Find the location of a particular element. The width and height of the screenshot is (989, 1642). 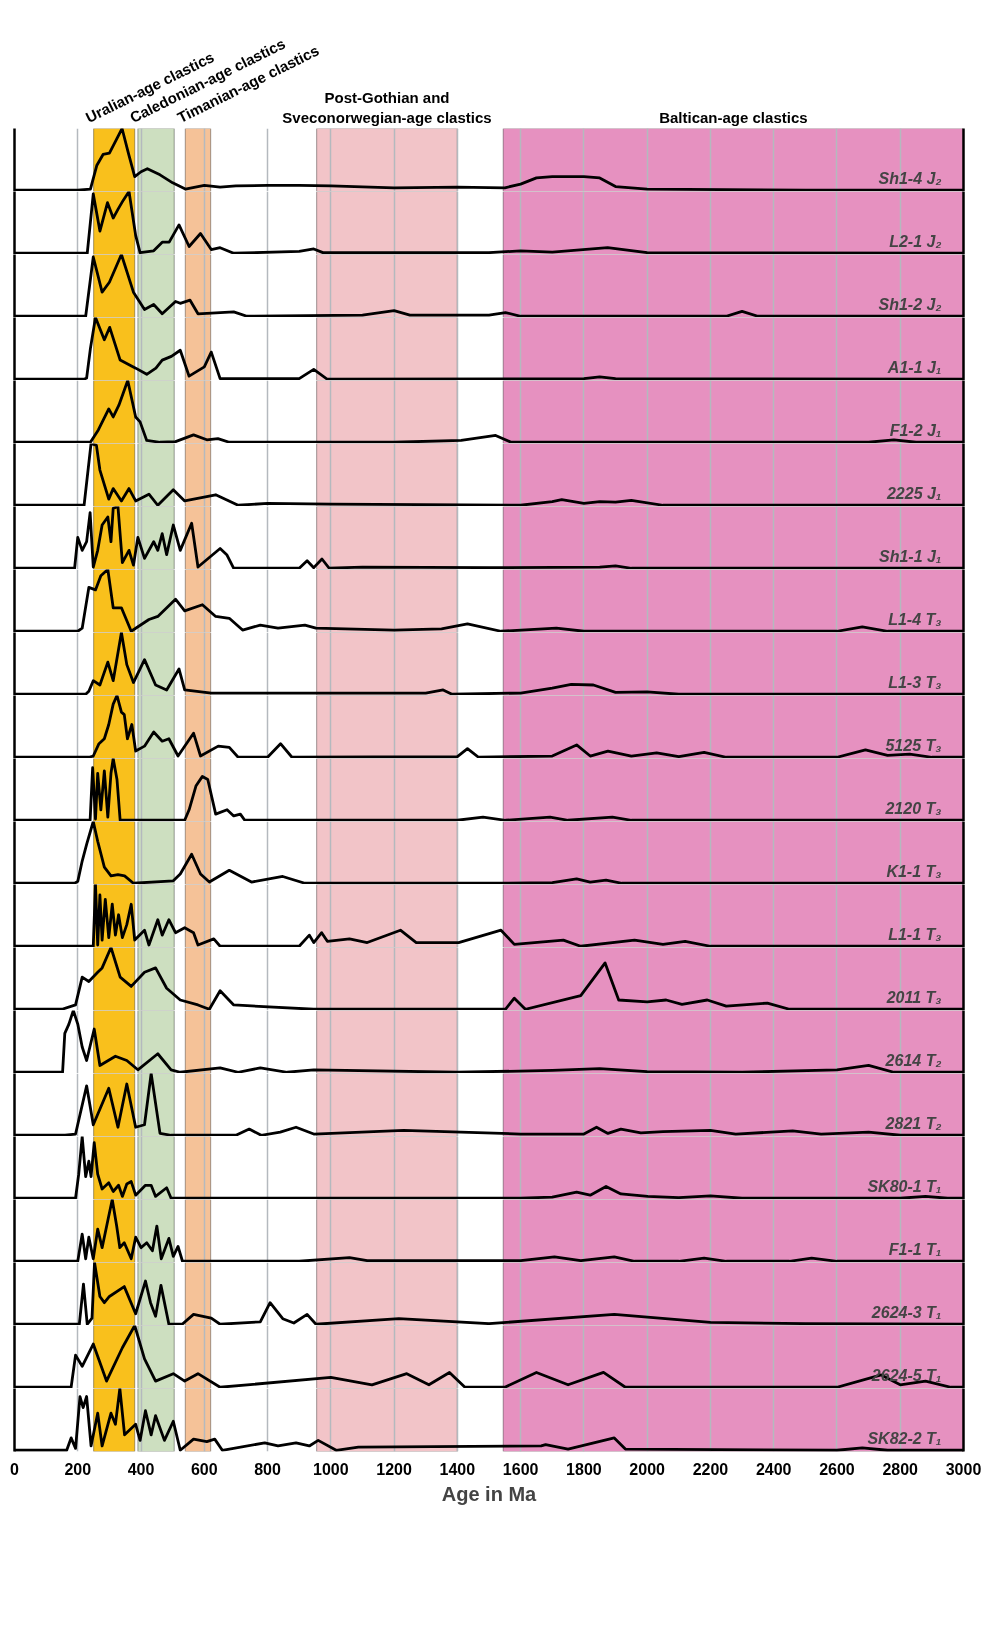

x-tick-label: 1400 is located at coordinates (457, 1469).